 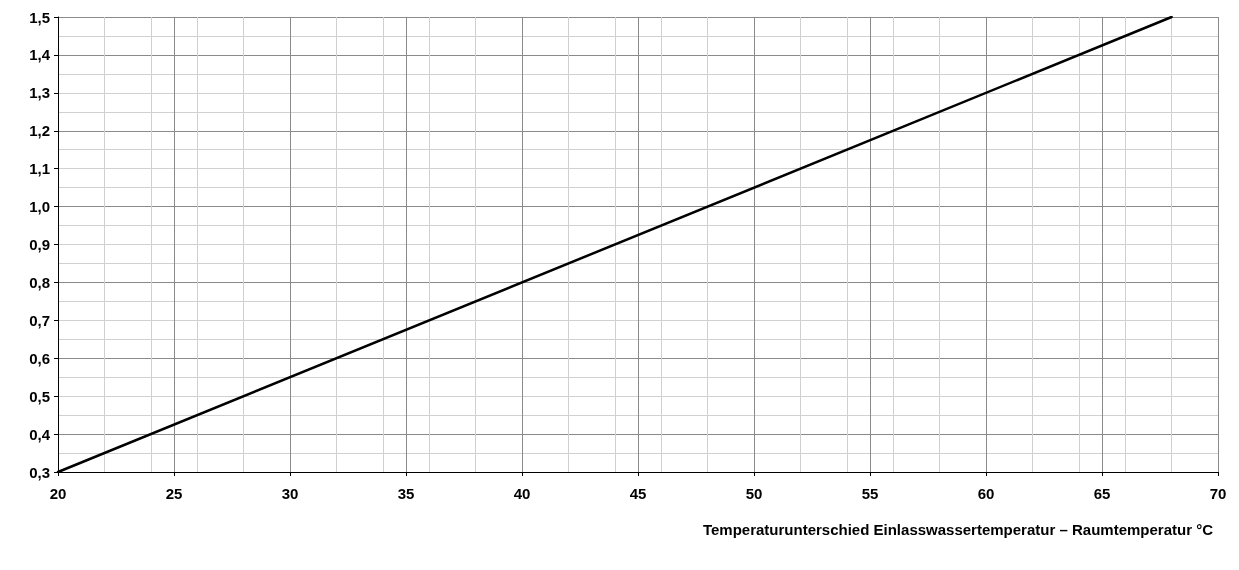 What do you see at coordinates (39, 244) in the screenshot?
I see `y-tick-label: 0,9` at bounding box center [39, 244].